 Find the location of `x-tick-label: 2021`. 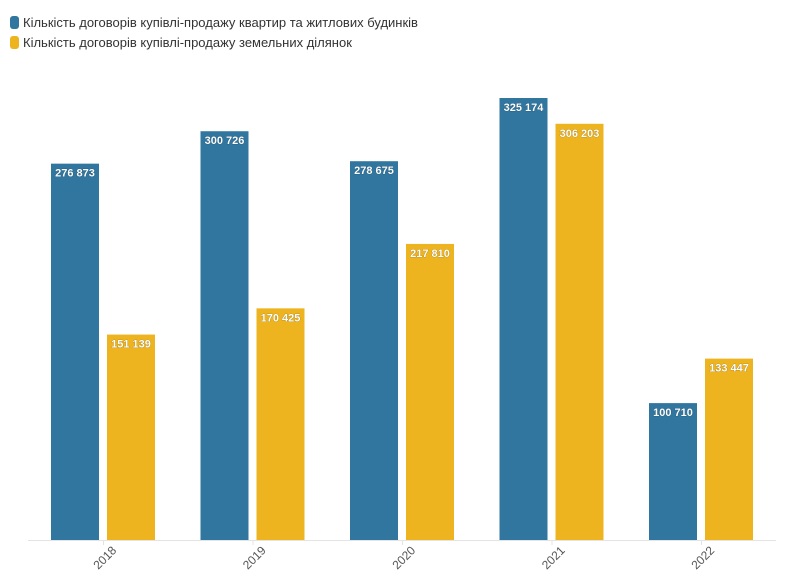

x-tick-label: 2021 is located at coordinates (553, 557).